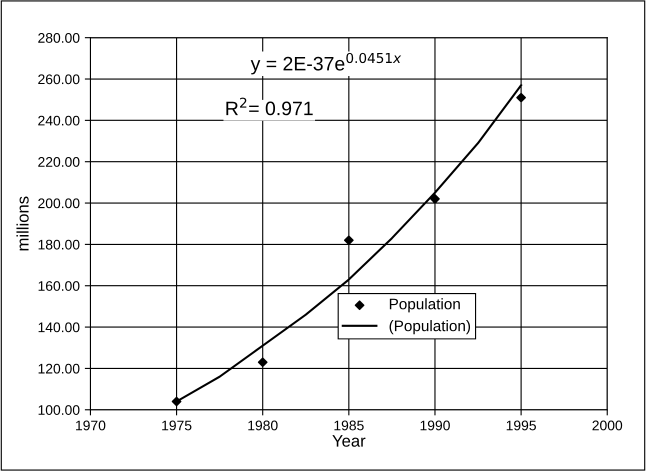  What do you see at coordinates (59, 410) in the screenshot?
I see `y-tick-label: 100.00` at bounding box center [59, 410].